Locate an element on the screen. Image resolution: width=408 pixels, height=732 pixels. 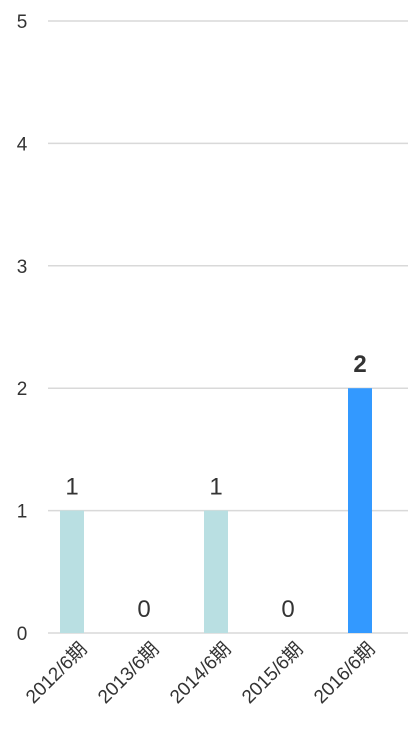
data-label: 2 is located at coordinates (359, 364).